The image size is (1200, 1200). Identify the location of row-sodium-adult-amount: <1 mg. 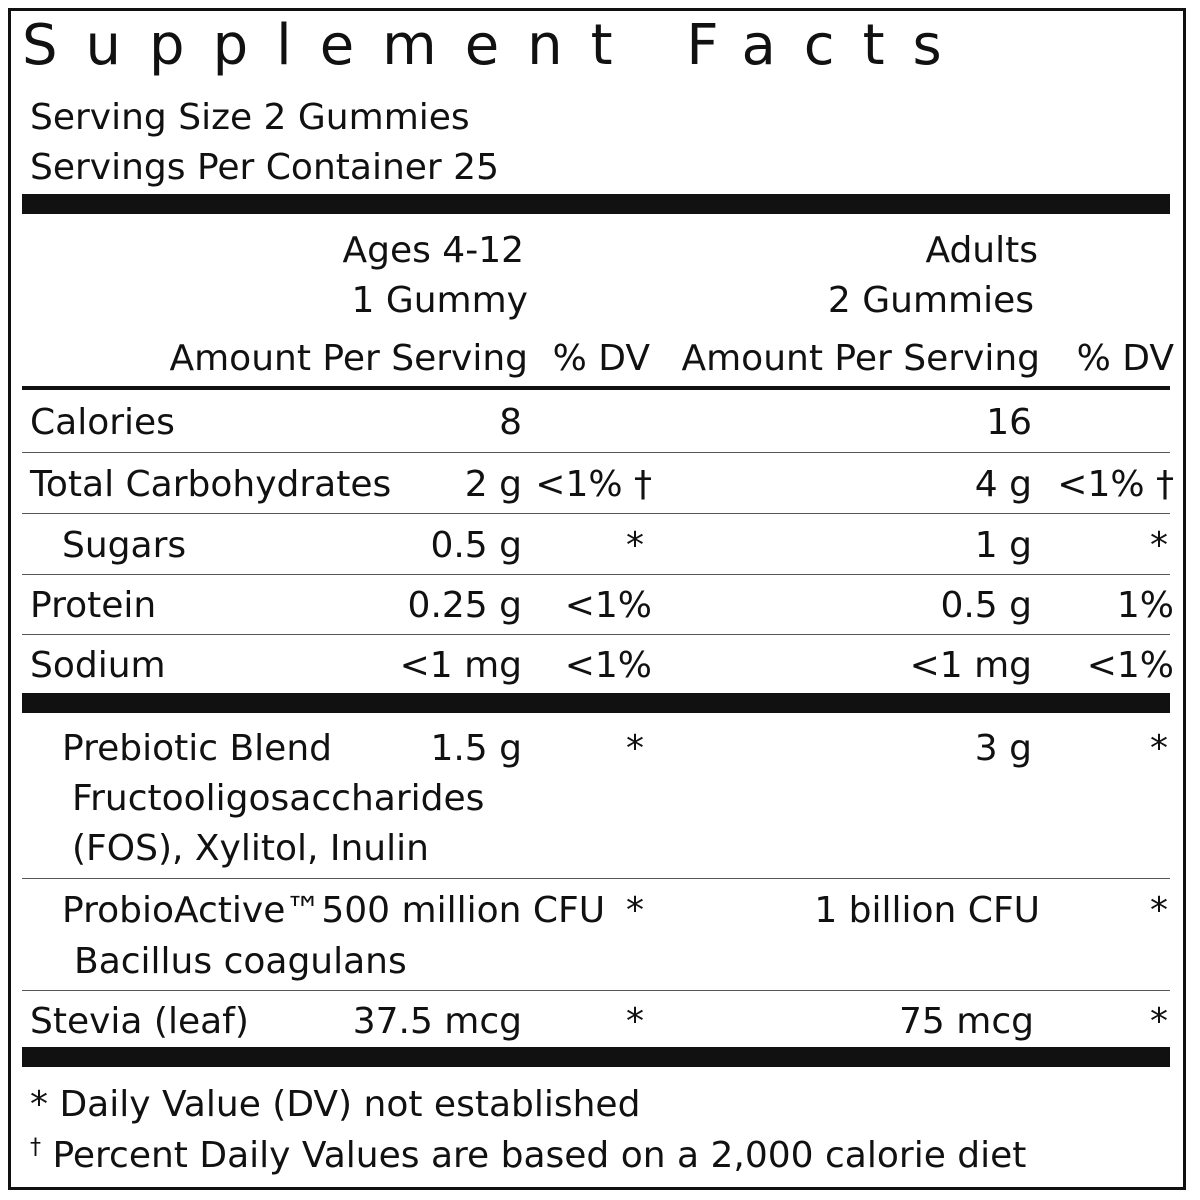
(970, 665).